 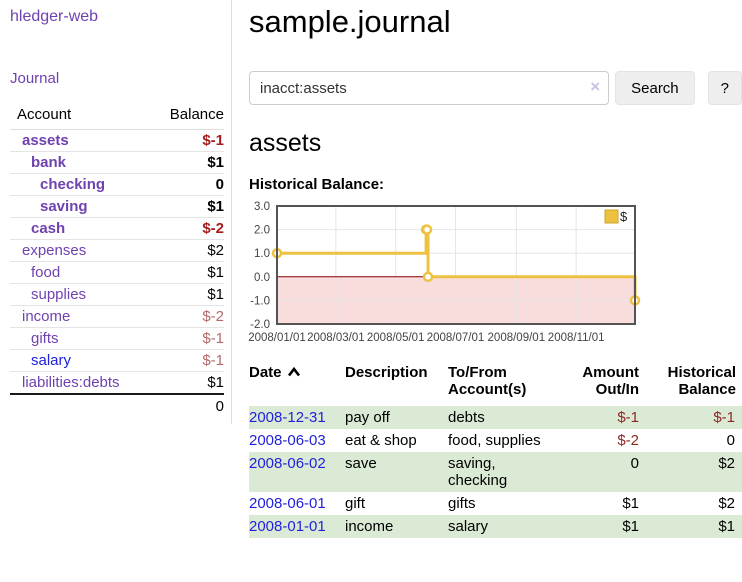 I want to click on register-date-cell: 2008-06-02, so click(x=297, y=472).